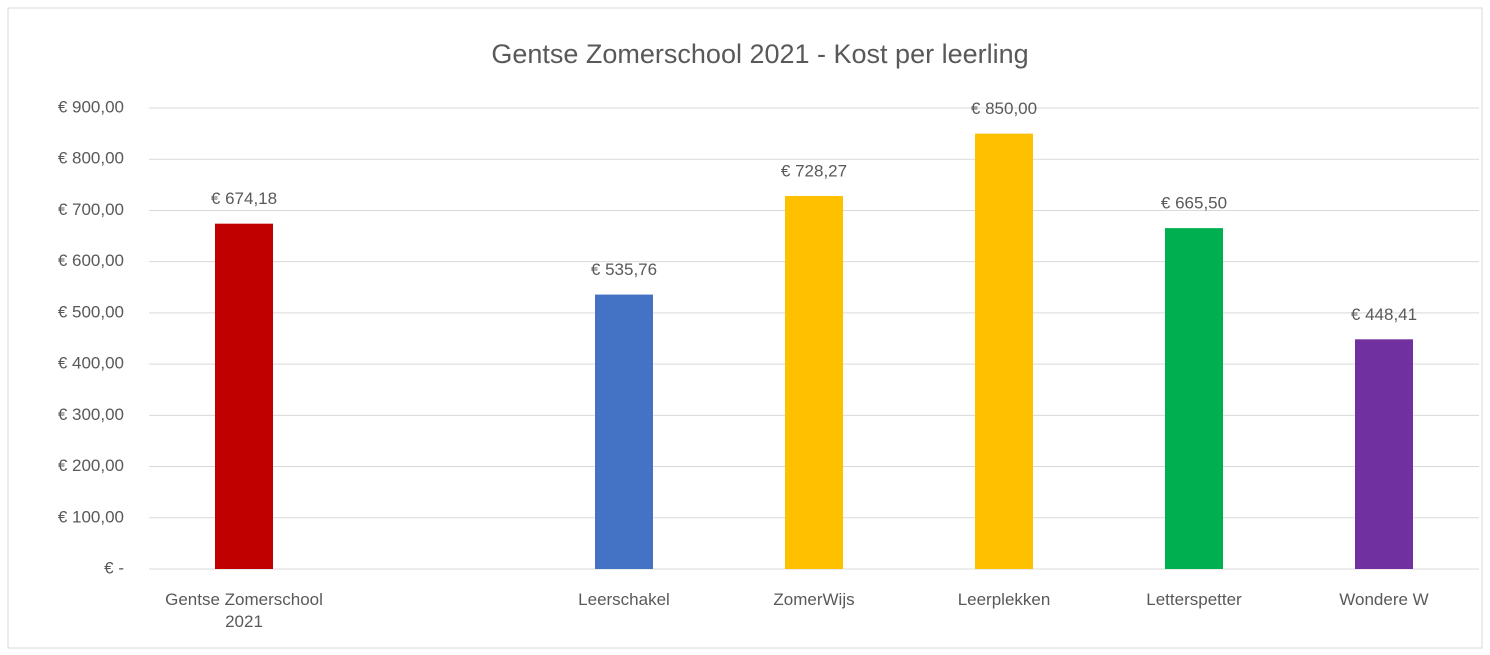 The image size is (1490, 655). I want to click on y-tick-label: € 200,00, so click(91, 465).